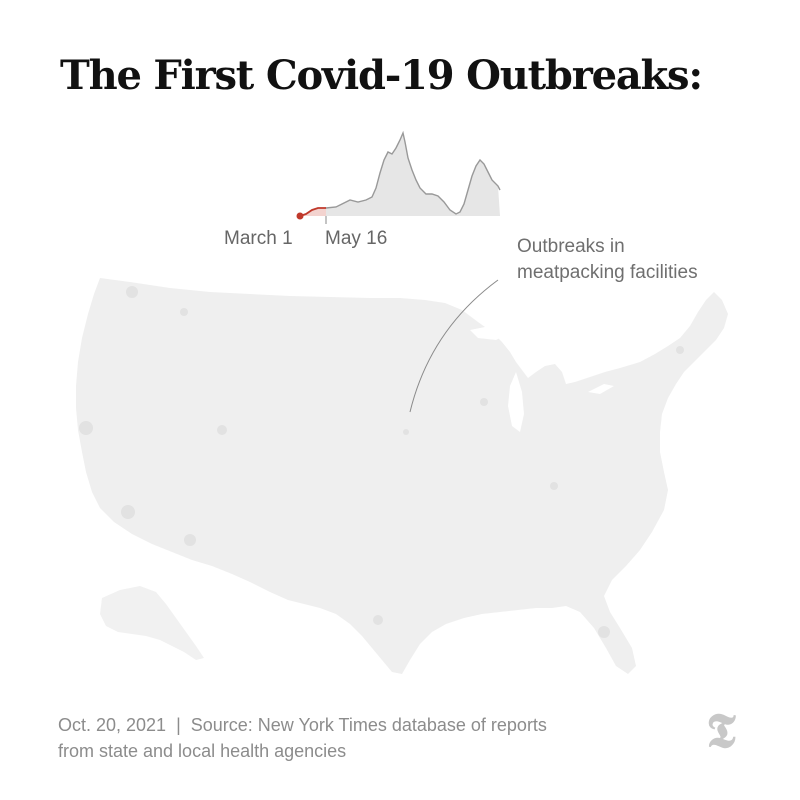 The image size is (800, 800). I want to click on timeline-sparkline, so click(398, 177).